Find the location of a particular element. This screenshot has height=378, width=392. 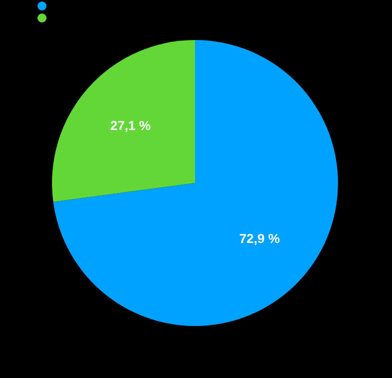

data-label: 27,1 % is located at coordinates (131, 125).